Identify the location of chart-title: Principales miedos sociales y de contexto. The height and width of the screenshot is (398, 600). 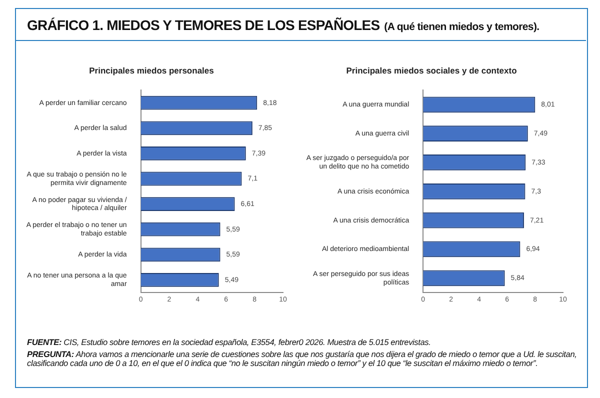
(431, 70).